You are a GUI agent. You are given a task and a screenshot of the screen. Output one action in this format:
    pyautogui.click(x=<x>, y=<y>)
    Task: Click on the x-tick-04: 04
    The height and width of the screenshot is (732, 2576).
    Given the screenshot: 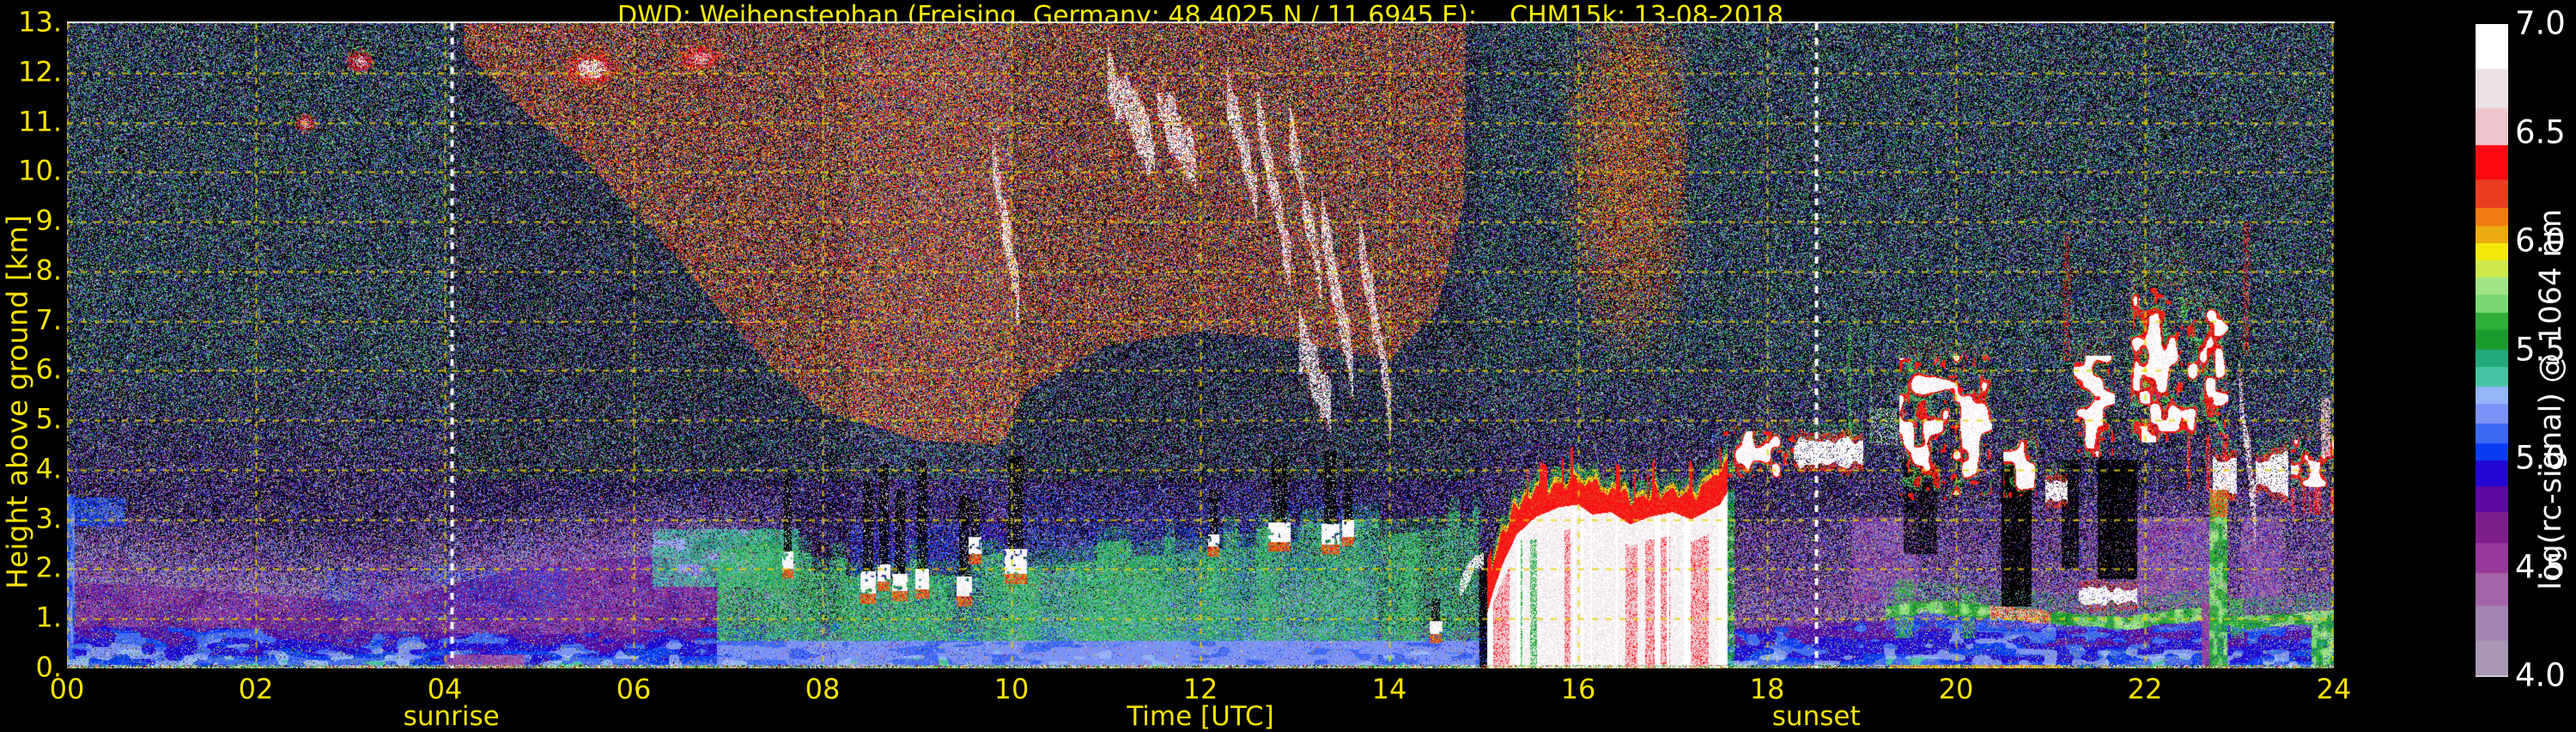 What is the action you would take?
    pyautogui.click(x=445, y=689)
    